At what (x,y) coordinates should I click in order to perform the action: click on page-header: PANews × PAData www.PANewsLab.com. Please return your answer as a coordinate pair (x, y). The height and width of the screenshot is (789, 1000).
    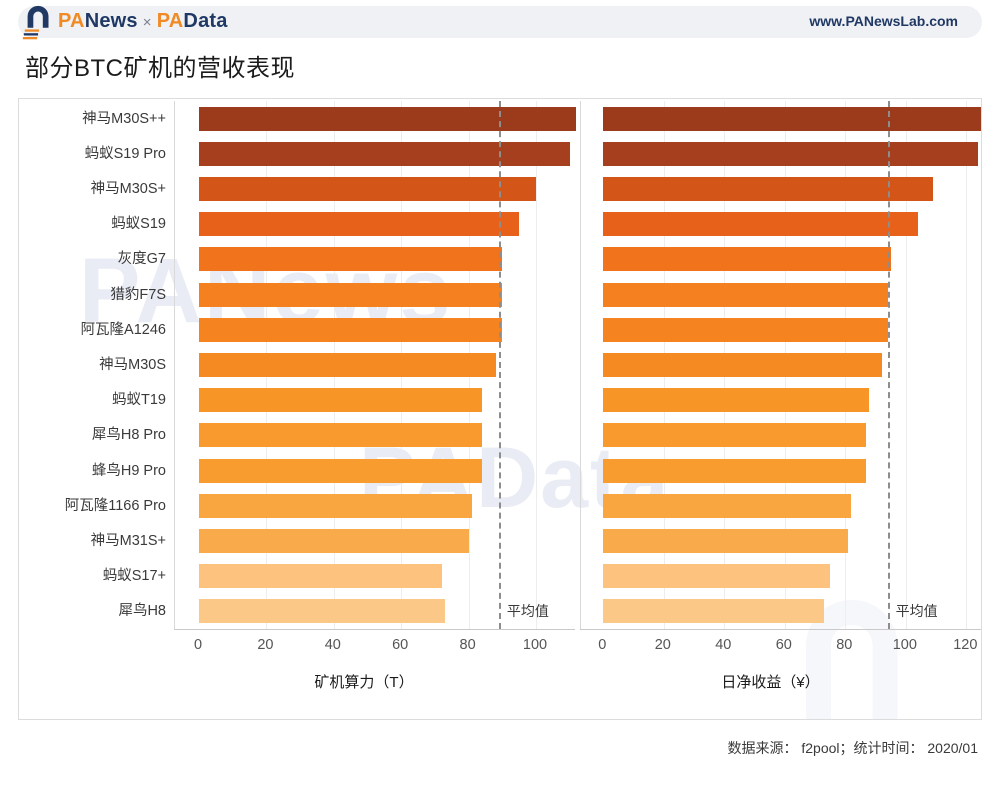
    Looking at the image, I should click on (500, 21).